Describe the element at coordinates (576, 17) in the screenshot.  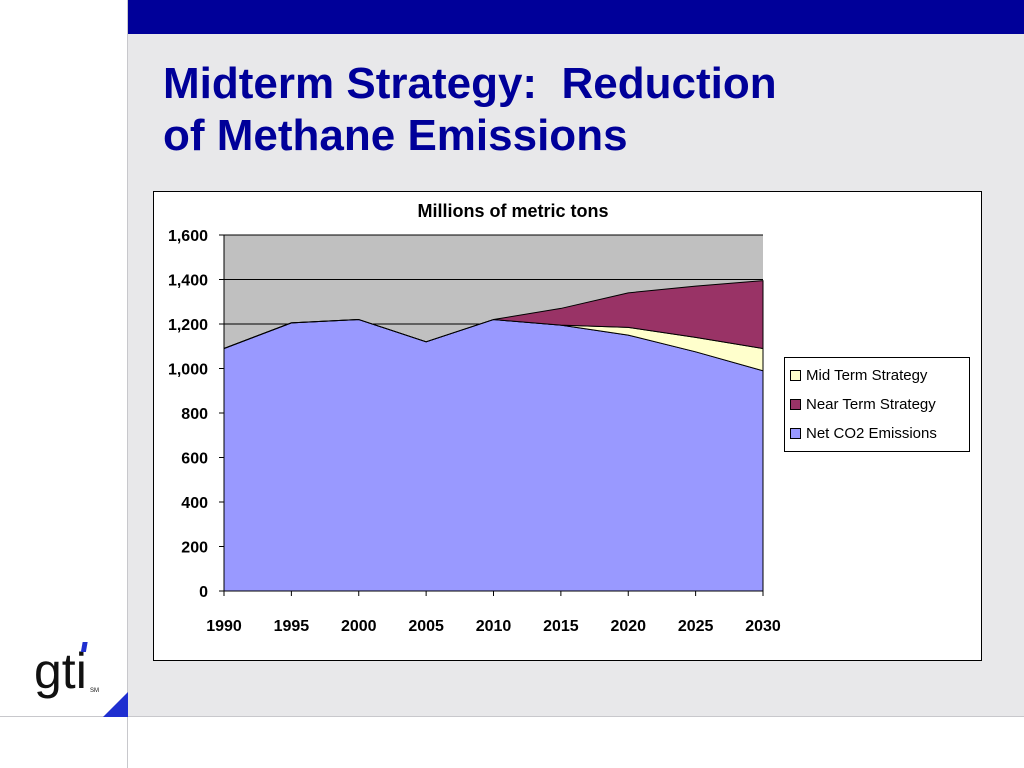
I see `top-bar` at that location.